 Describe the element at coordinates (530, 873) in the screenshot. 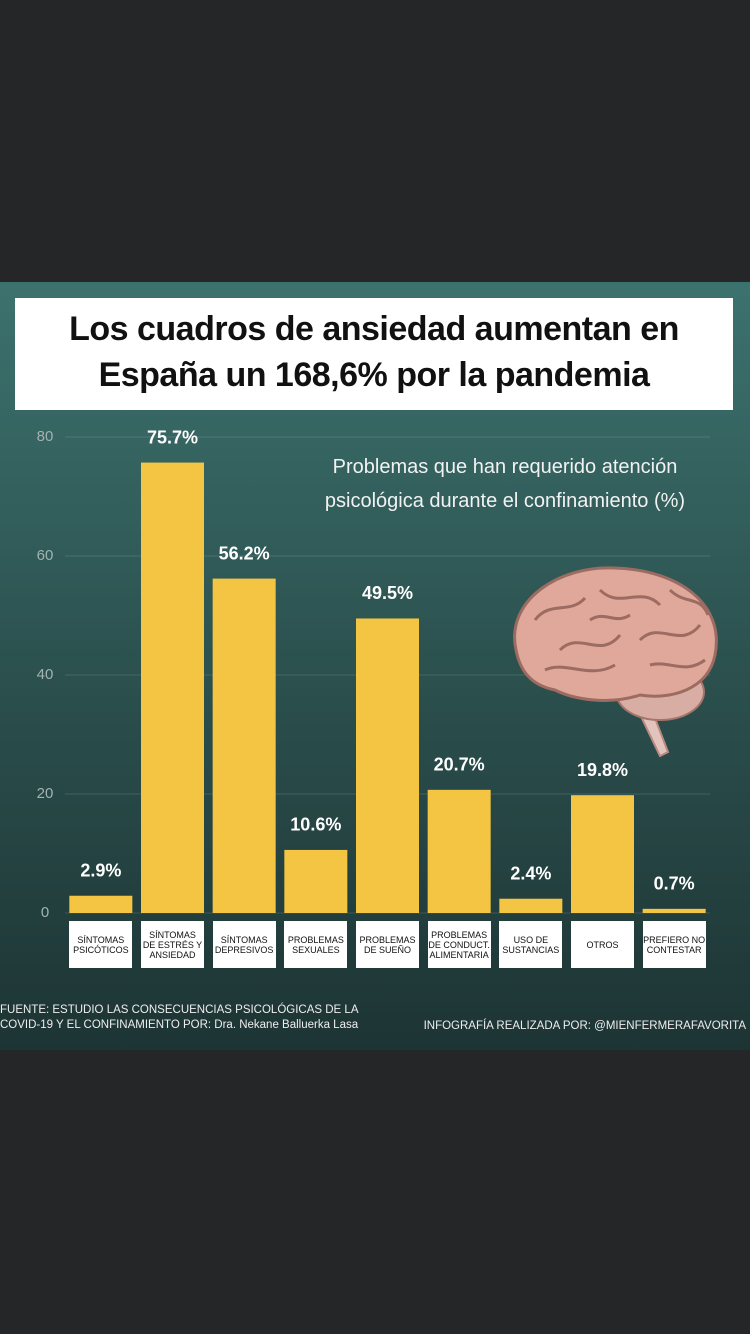

I see `value-label: 2.4%` at that location.